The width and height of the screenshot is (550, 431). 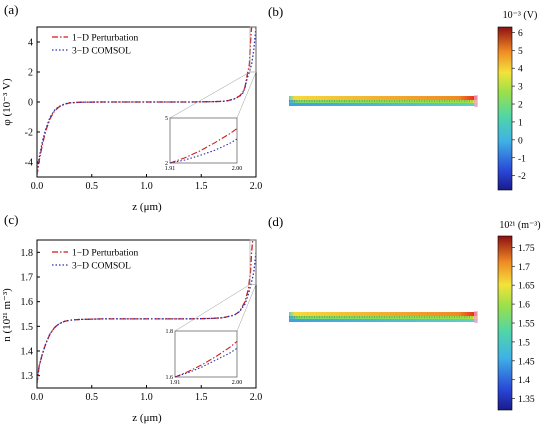 What do you see at coordinates (7, 102) in the screenshot?
I see `y-axis-title-a: φ (10⁻³ V)` at bounding box center [7, 102].